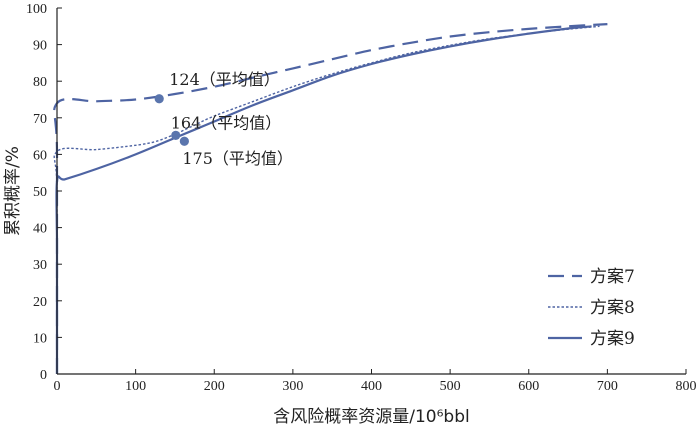 The height and width of the screenshot is (430, 700). What do you see at coordinates (40, 302) in the screenshot?
I see `y-tick-label: 20` at bounding box center [40, 302].